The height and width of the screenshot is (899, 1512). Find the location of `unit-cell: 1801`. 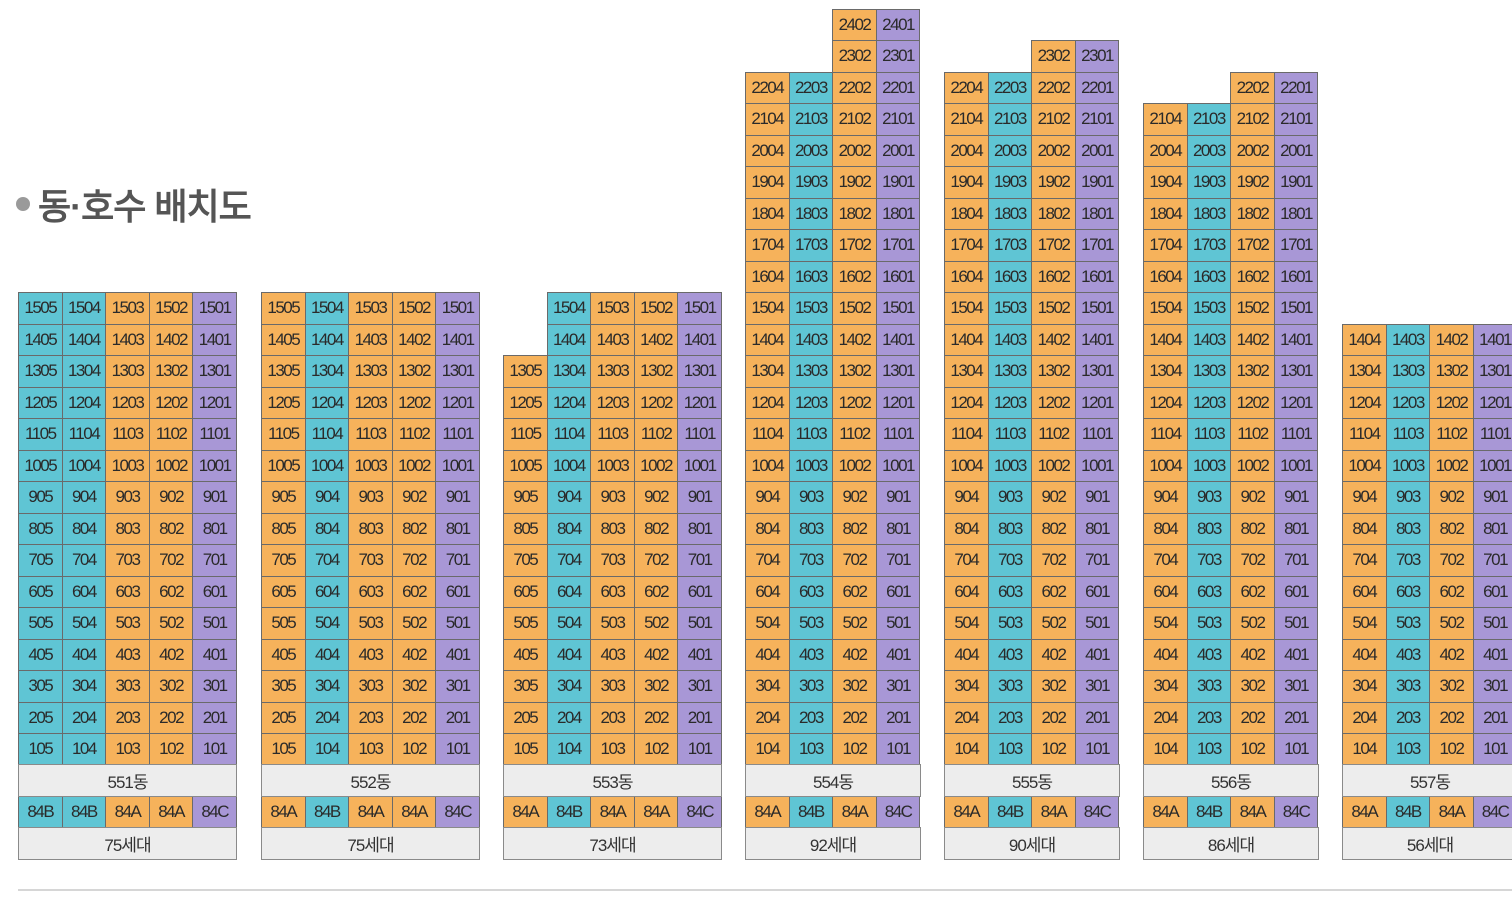

unit-cell: 1801 is located at coordinates (1097, 213).